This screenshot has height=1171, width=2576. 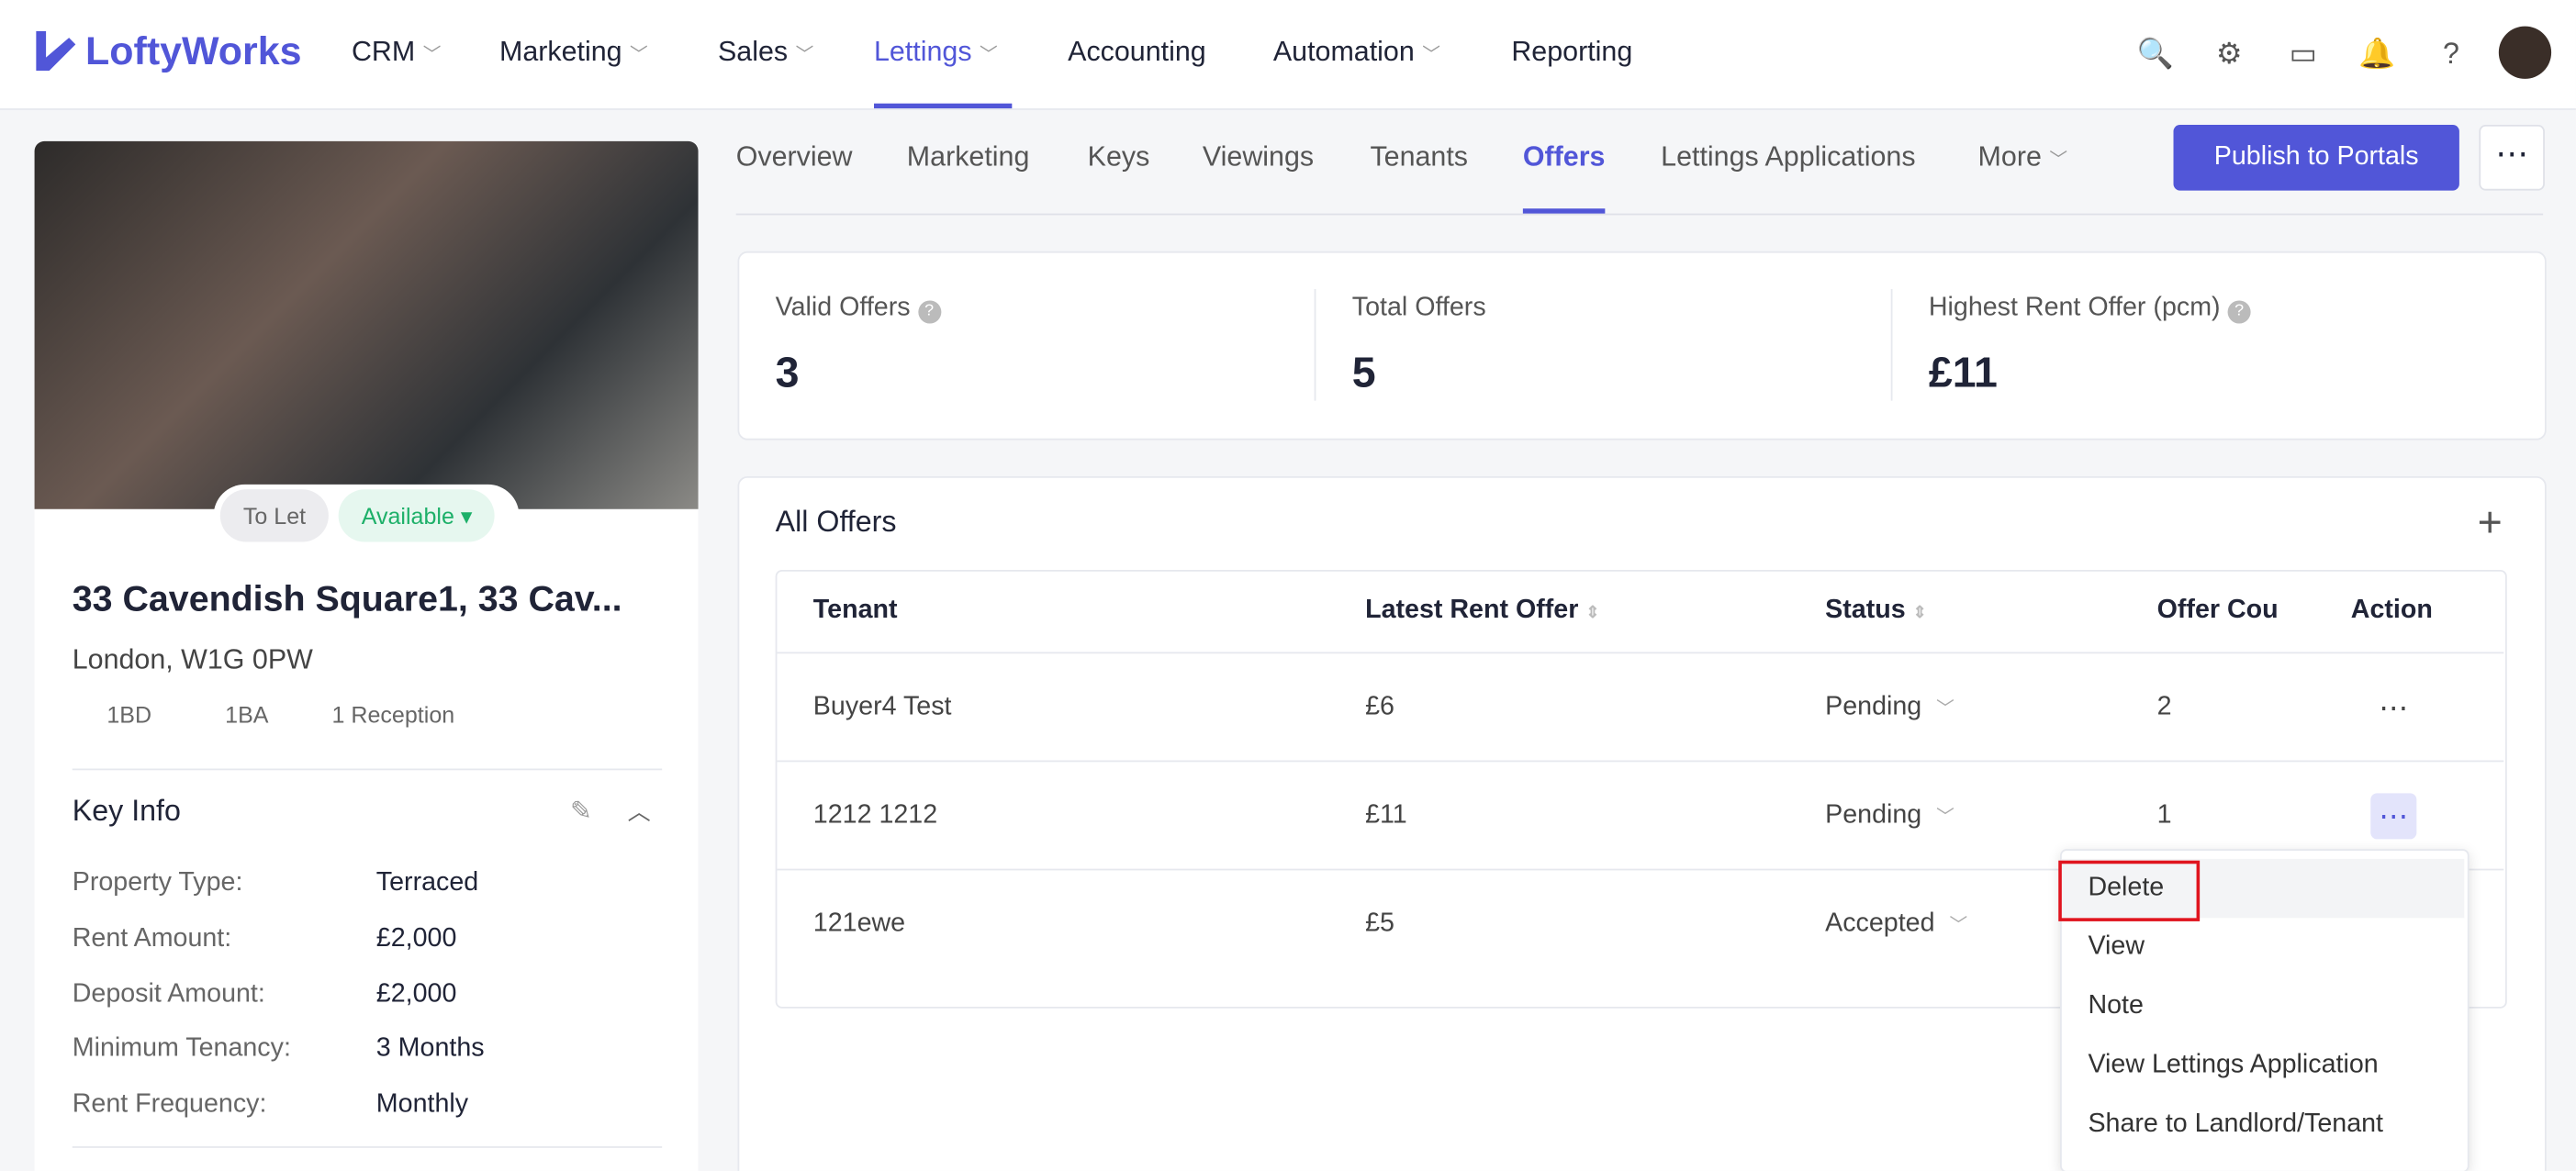 What do you see at coordinates (2155, 54) in the screenshot?
I see `nav-icon: 🔍` at bounding box center [2155, 54].